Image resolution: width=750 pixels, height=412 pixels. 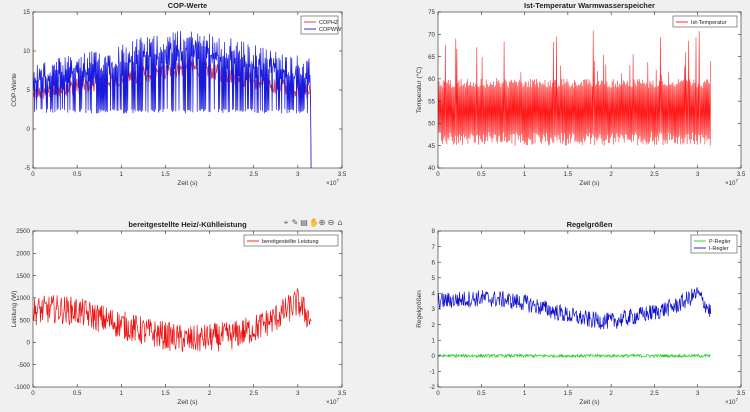 I want to click on x-tick-label: 2.5, so click(x=654, y=174).